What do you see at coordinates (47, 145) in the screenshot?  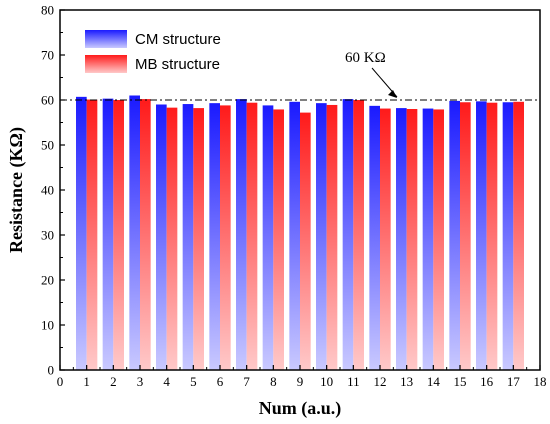 I see `y-tick-label-50: 50` at bounding box center [47, 145].